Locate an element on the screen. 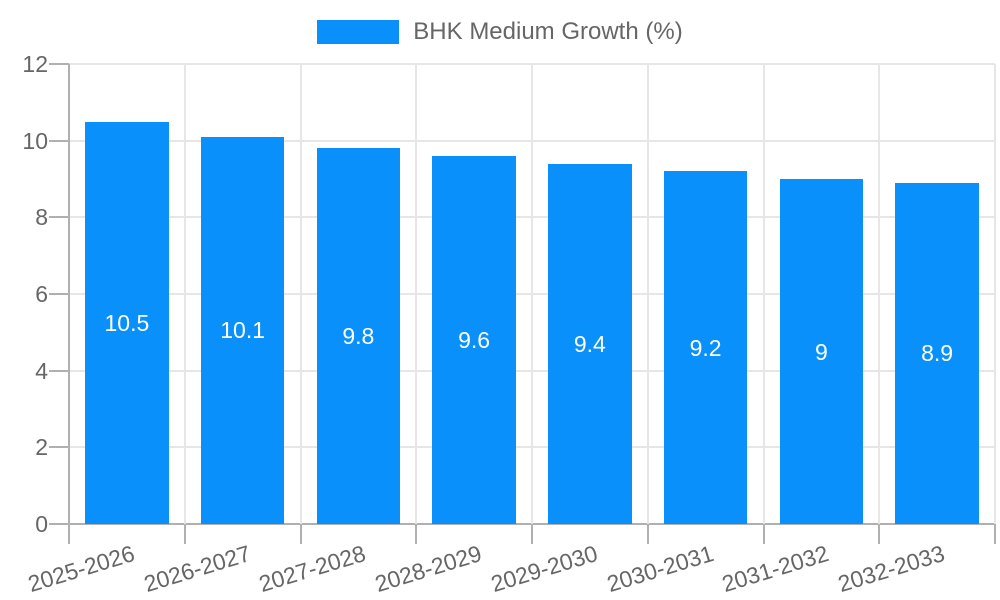 This screenshot has width=1000, height=600. x-tick-label: 2032-2033 is located at coordinates (891, 569).